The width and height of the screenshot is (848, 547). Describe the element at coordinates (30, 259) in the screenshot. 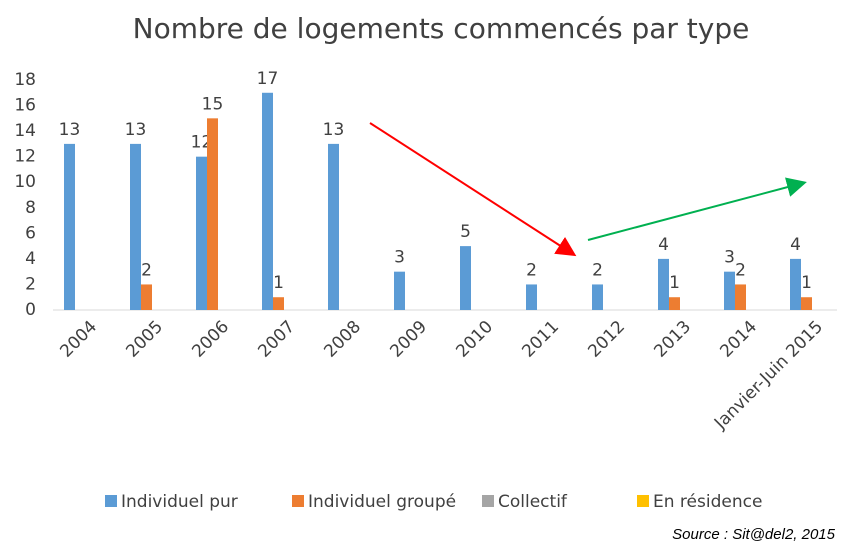

I see `y-tick-label: 4` at that location.